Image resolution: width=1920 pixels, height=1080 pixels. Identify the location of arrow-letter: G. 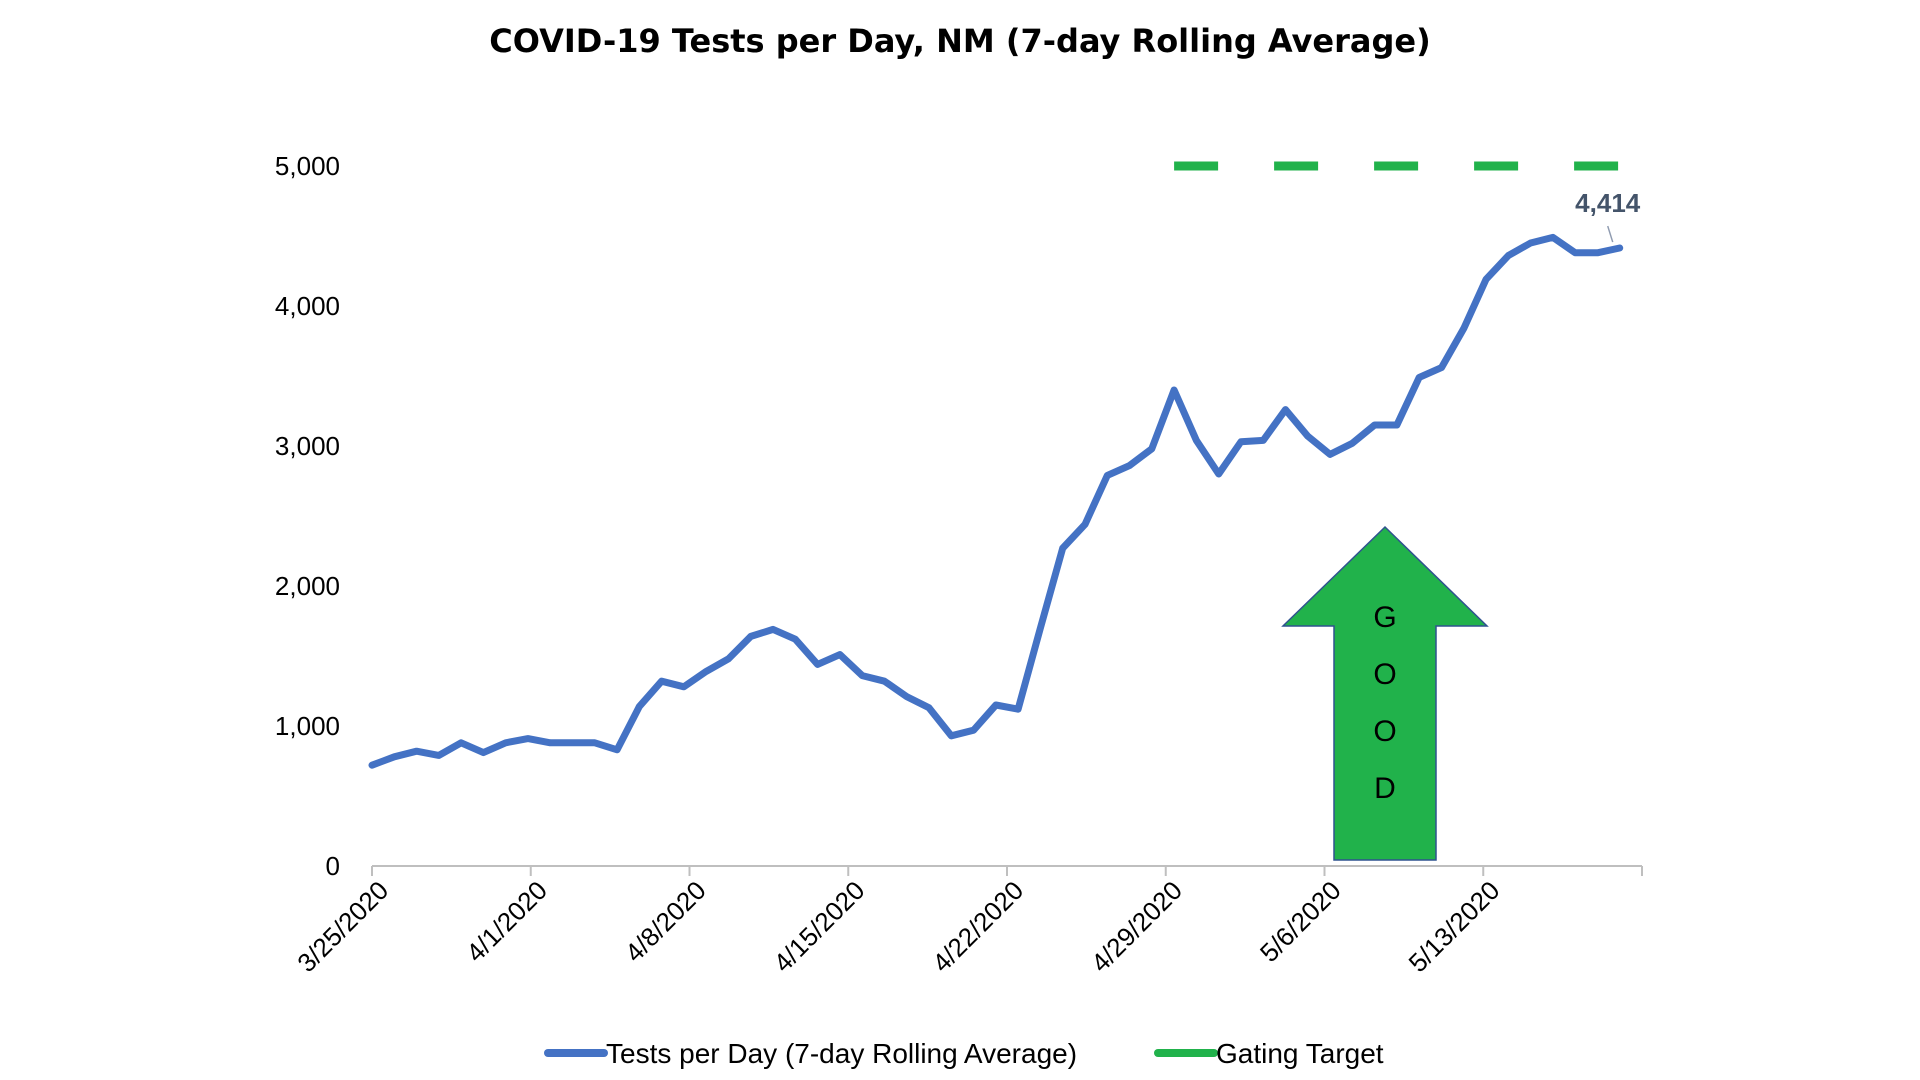
(1384, 617).